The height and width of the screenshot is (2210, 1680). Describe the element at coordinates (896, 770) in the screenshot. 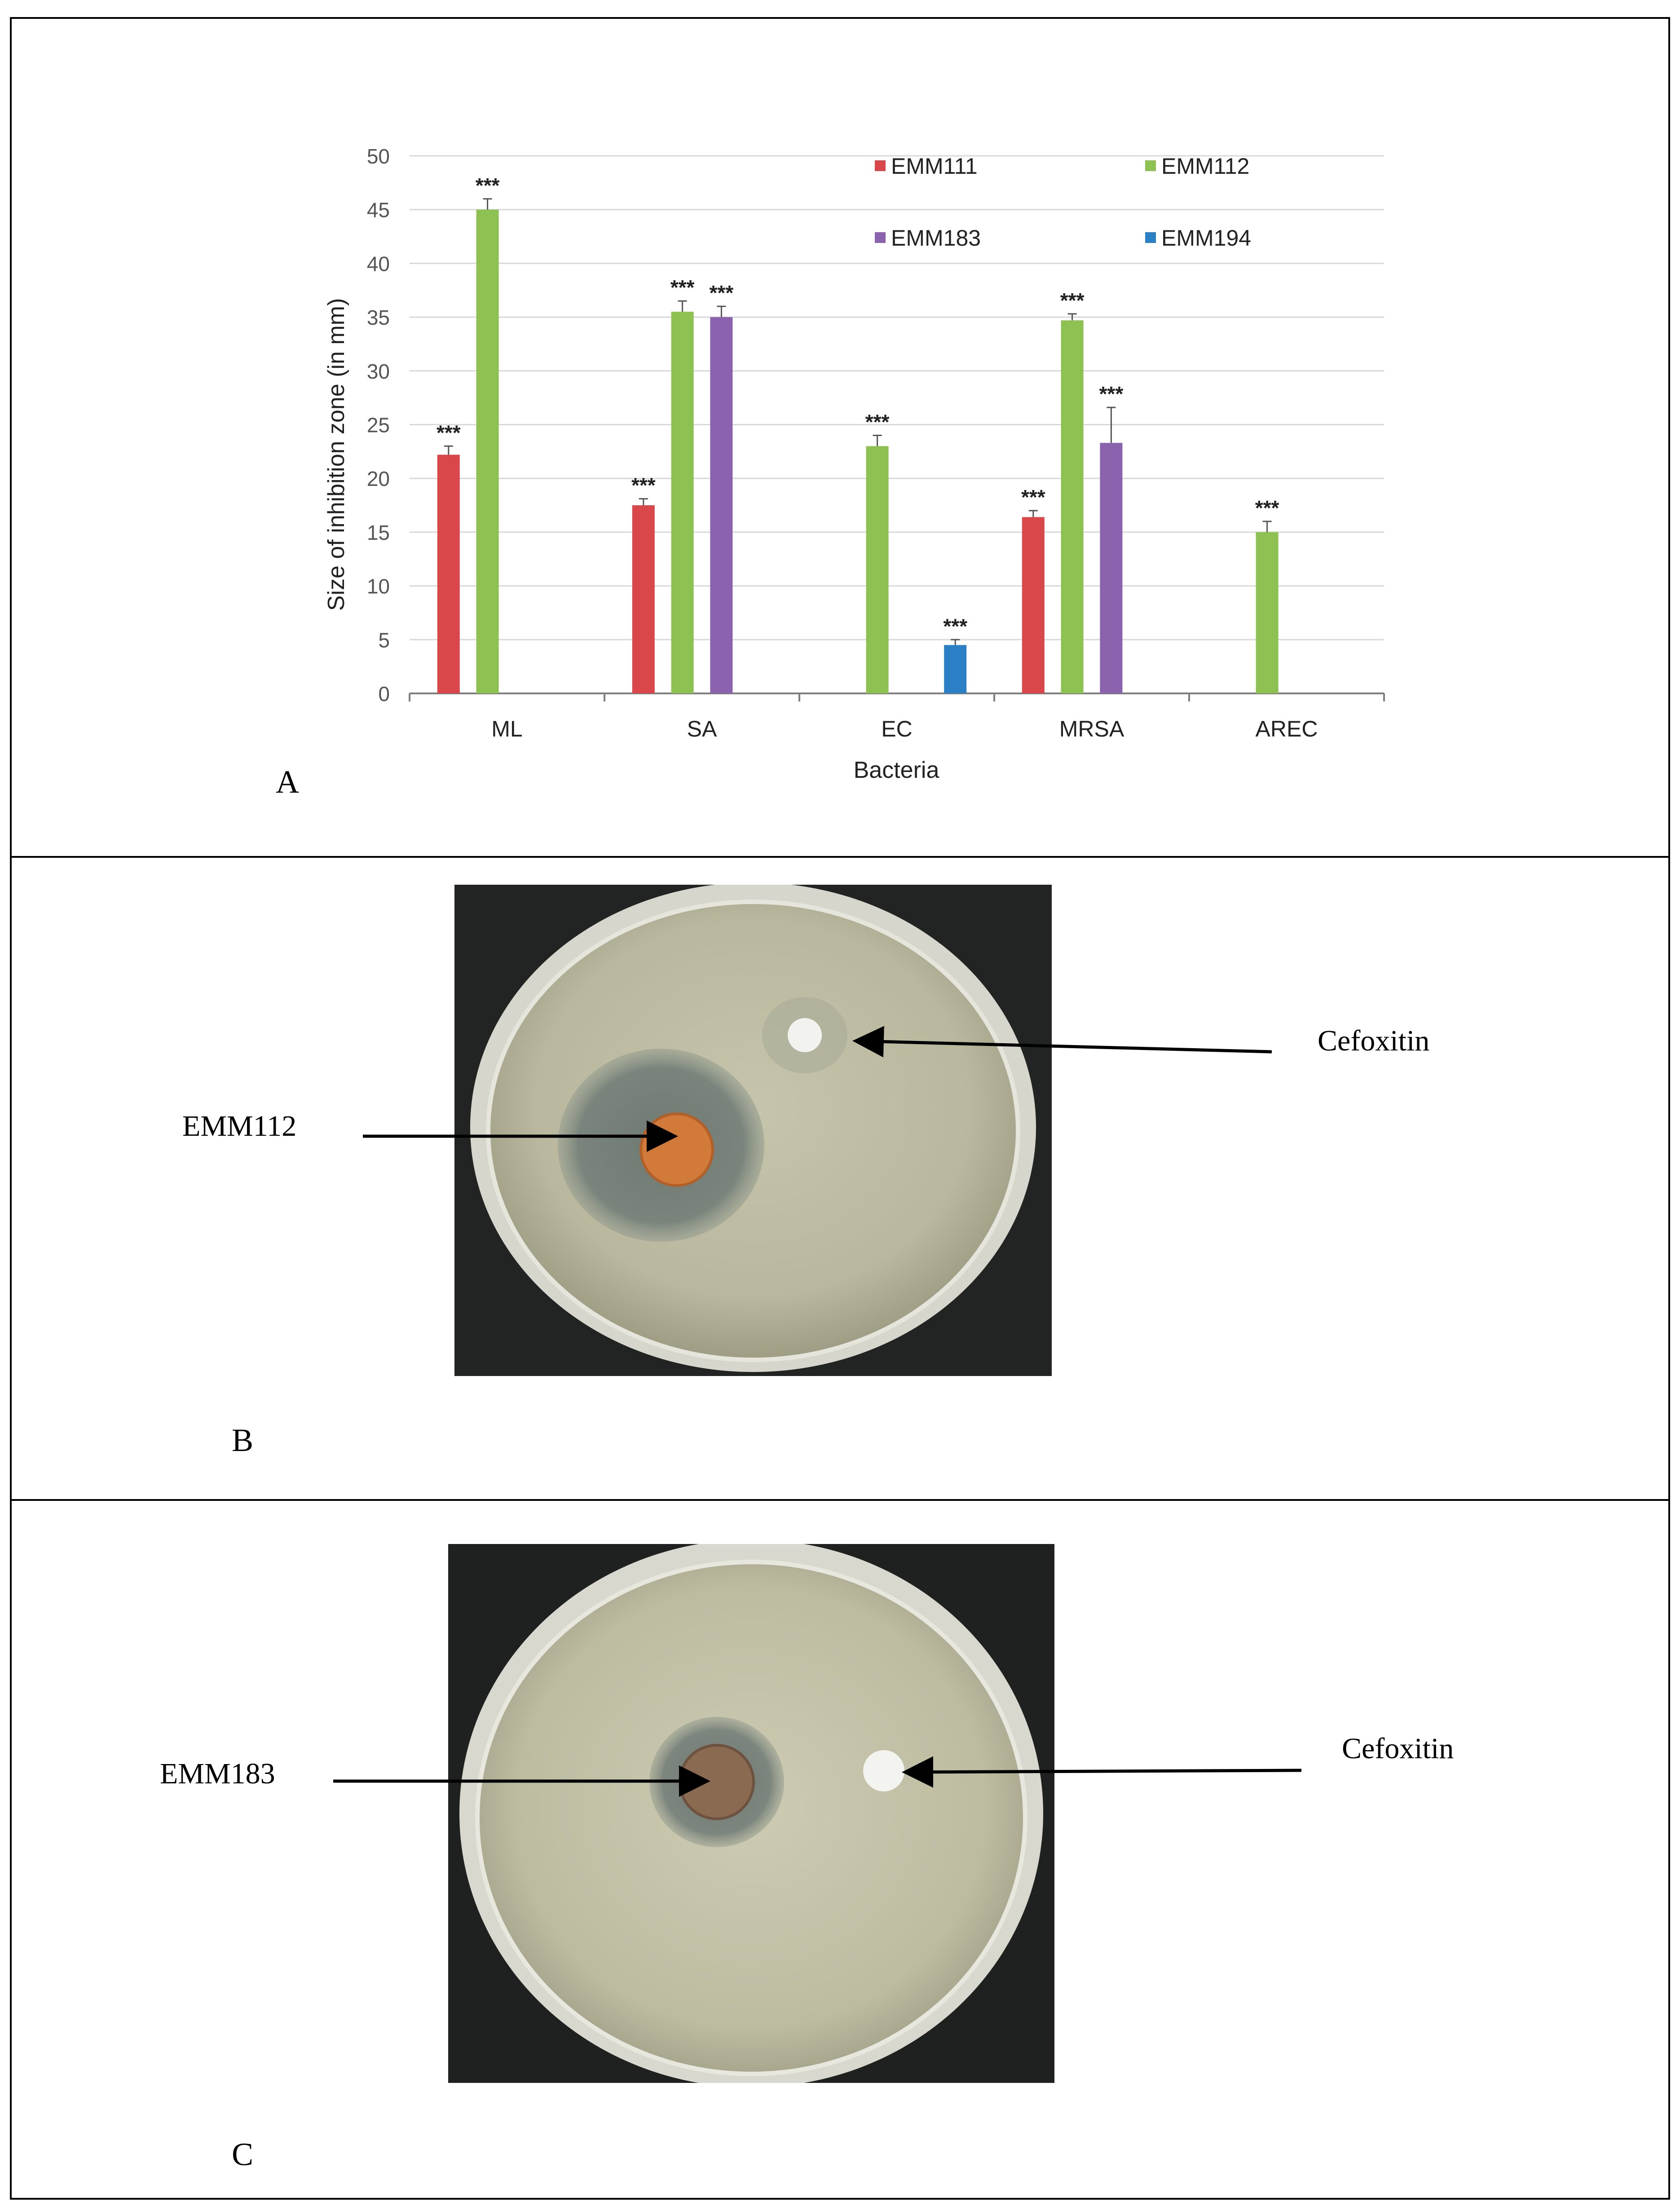

I see `x-axis-title: Bacteria` at that location.